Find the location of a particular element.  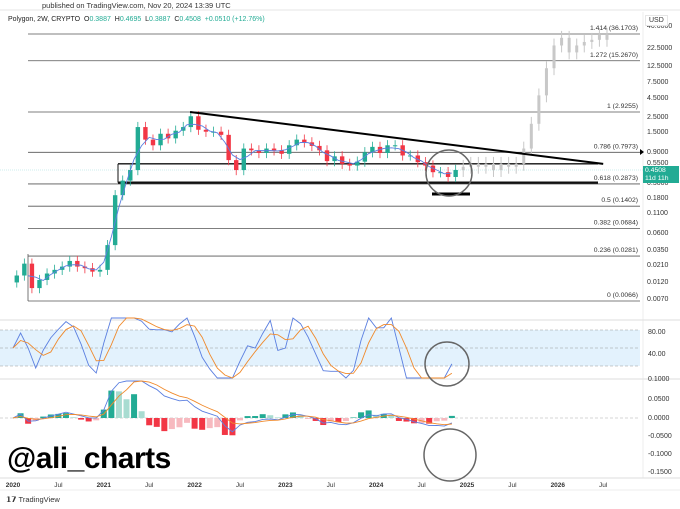

close-label: C is located at coordinates (177, 19).